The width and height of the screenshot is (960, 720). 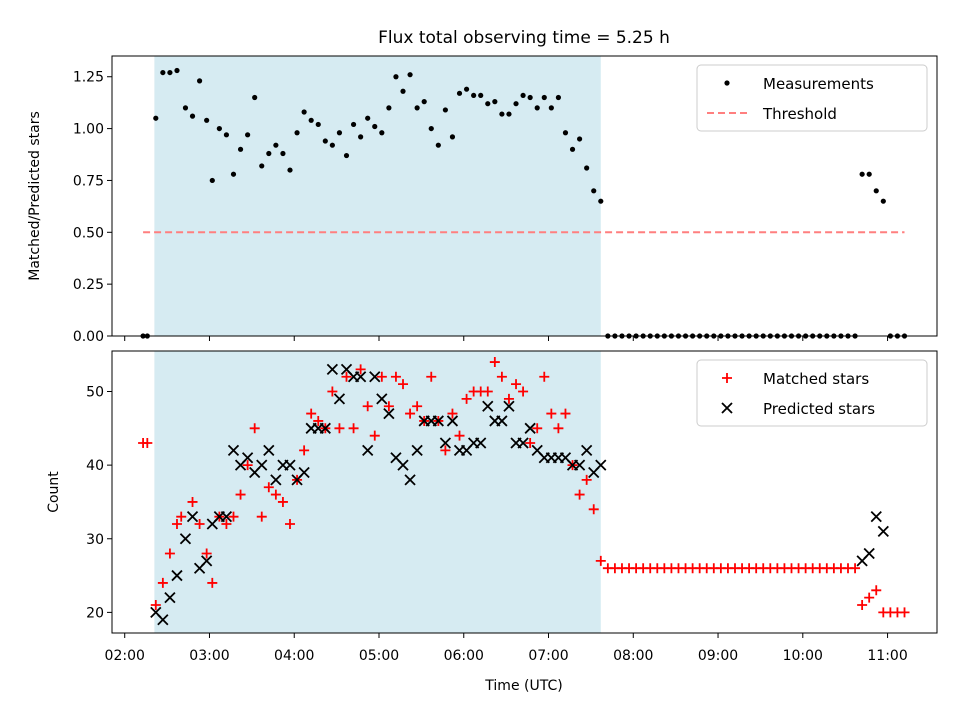 What do you see at coordinates (88, 233) in the screenshot?
I see `y-tick-label: 0.50` at bounding box center [88, 233].